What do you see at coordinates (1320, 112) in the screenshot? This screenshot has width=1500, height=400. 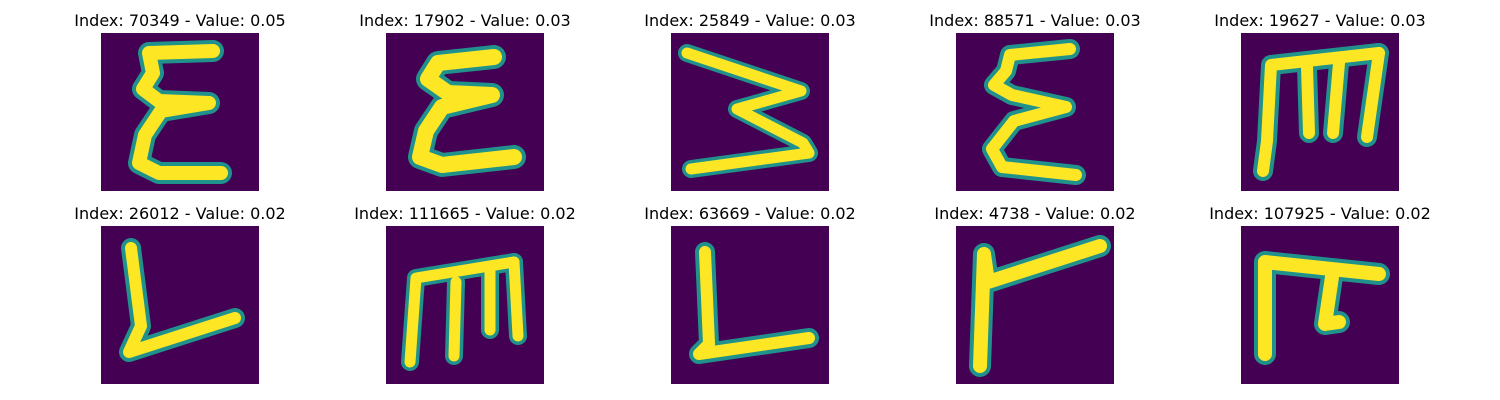 I see `digit-image-m-shape` at bounding box center [1320, 112].